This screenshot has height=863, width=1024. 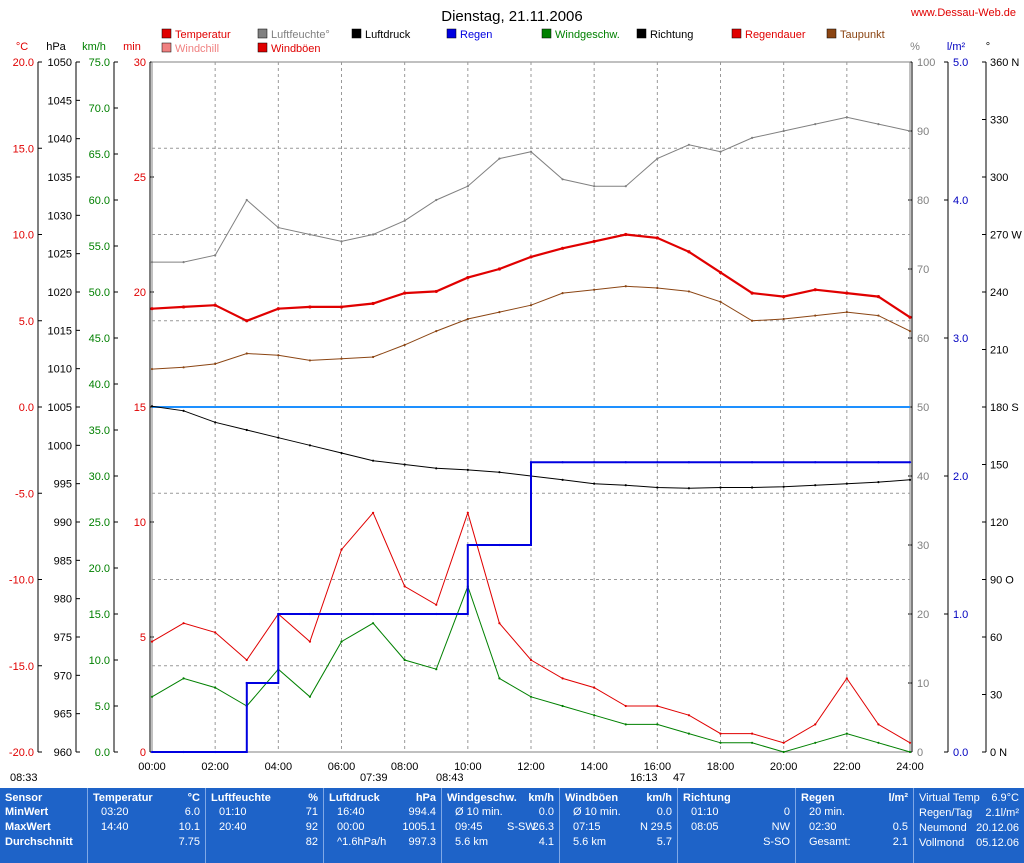 What do you see at coordinates (60, 216) in the screenshot?
I see `pressure-axis-tick-label: 1030` at bounding box center [60, 216].